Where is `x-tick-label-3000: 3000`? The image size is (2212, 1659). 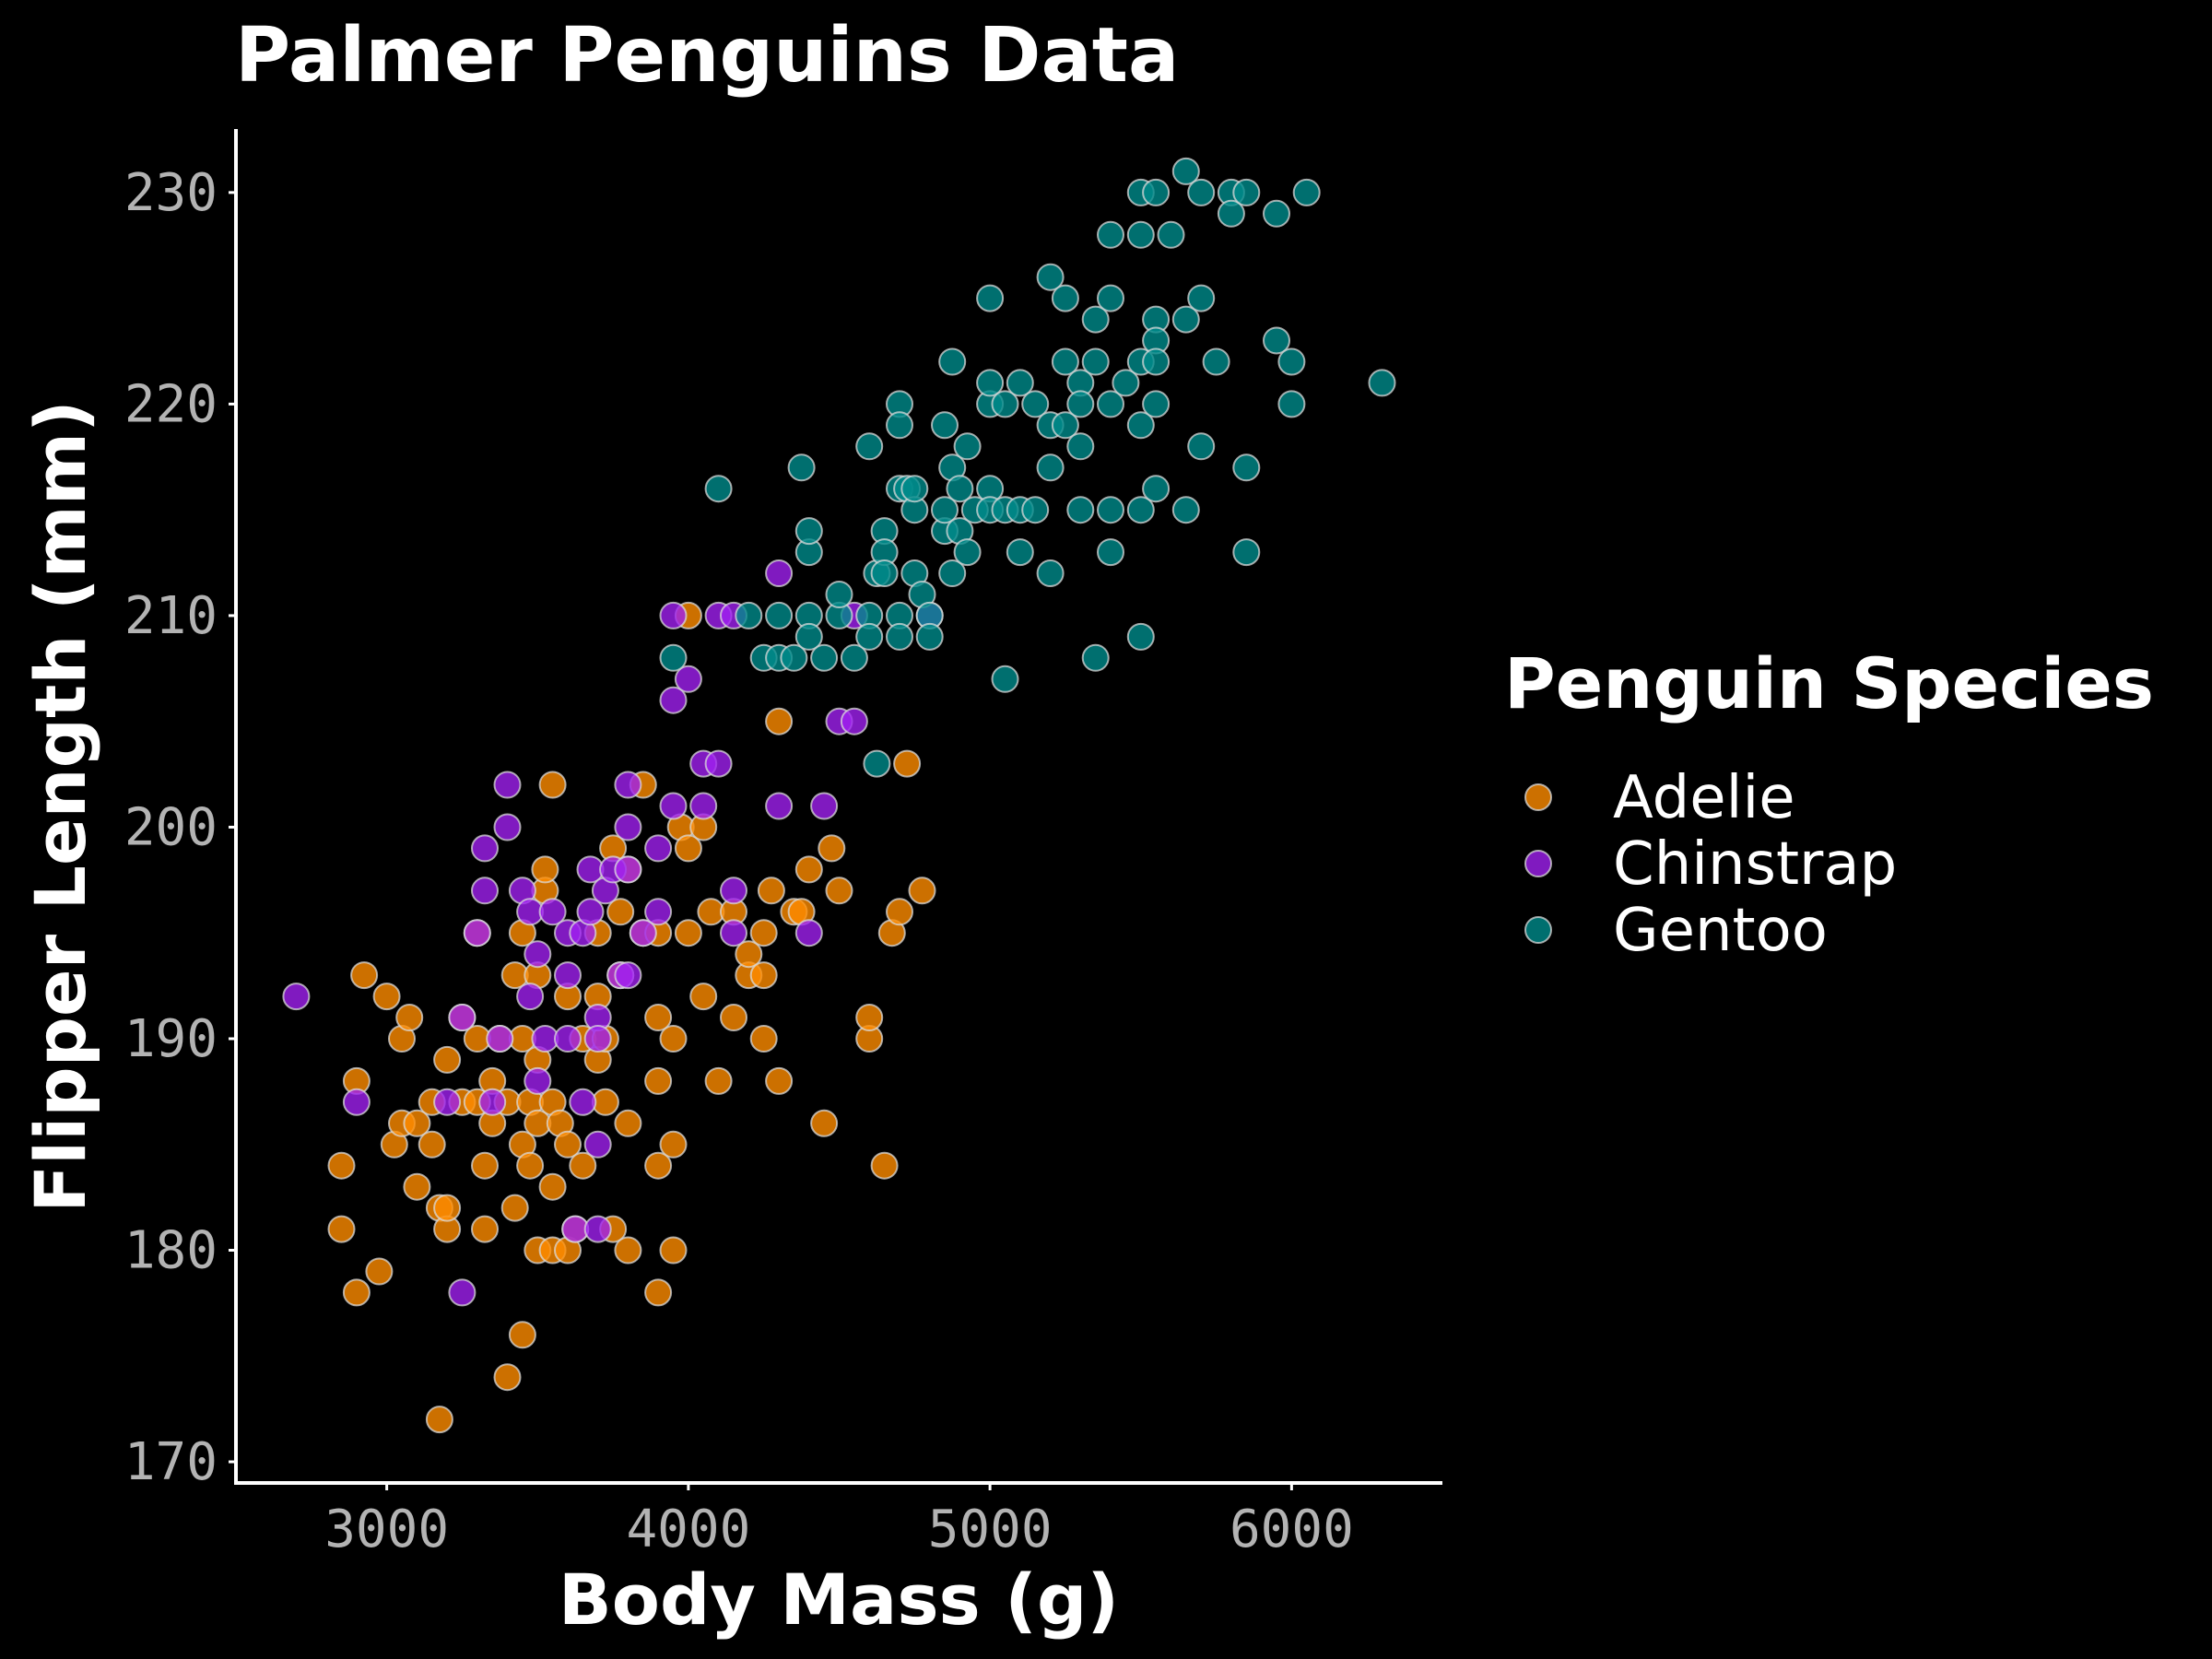
x-tick-label-3000: 3000 is located at coordinates (386, 1529).